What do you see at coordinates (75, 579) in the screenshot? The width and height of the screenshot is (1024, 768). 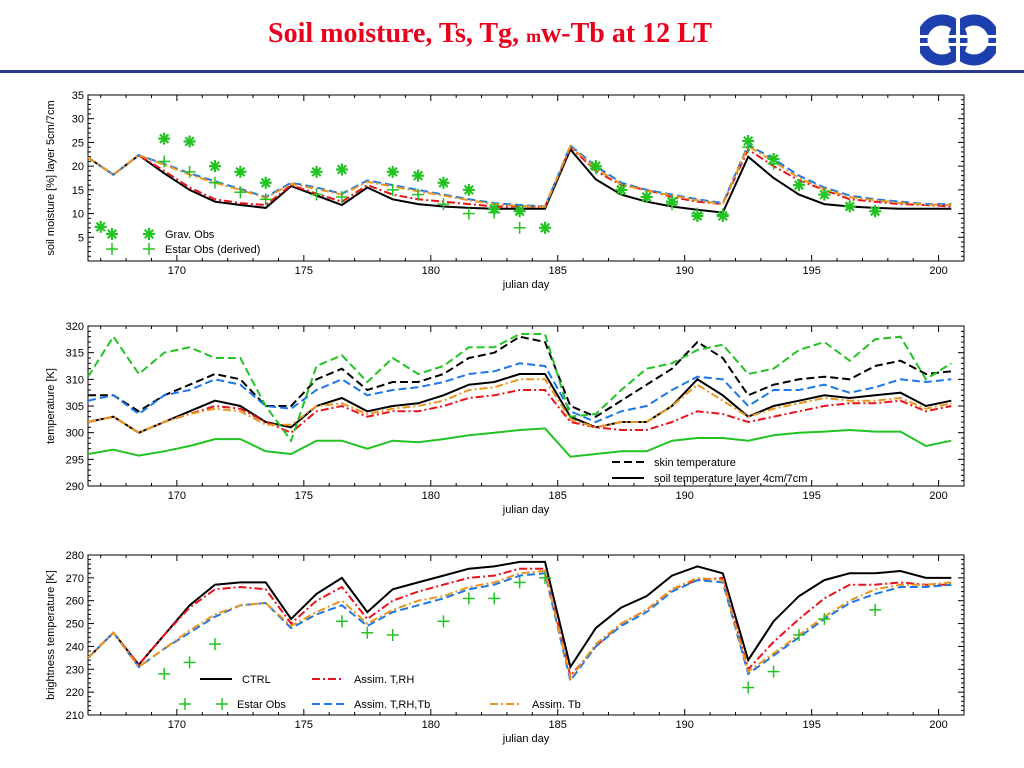 I see `y-tick-label: 270` at bounding box center [75, 579].